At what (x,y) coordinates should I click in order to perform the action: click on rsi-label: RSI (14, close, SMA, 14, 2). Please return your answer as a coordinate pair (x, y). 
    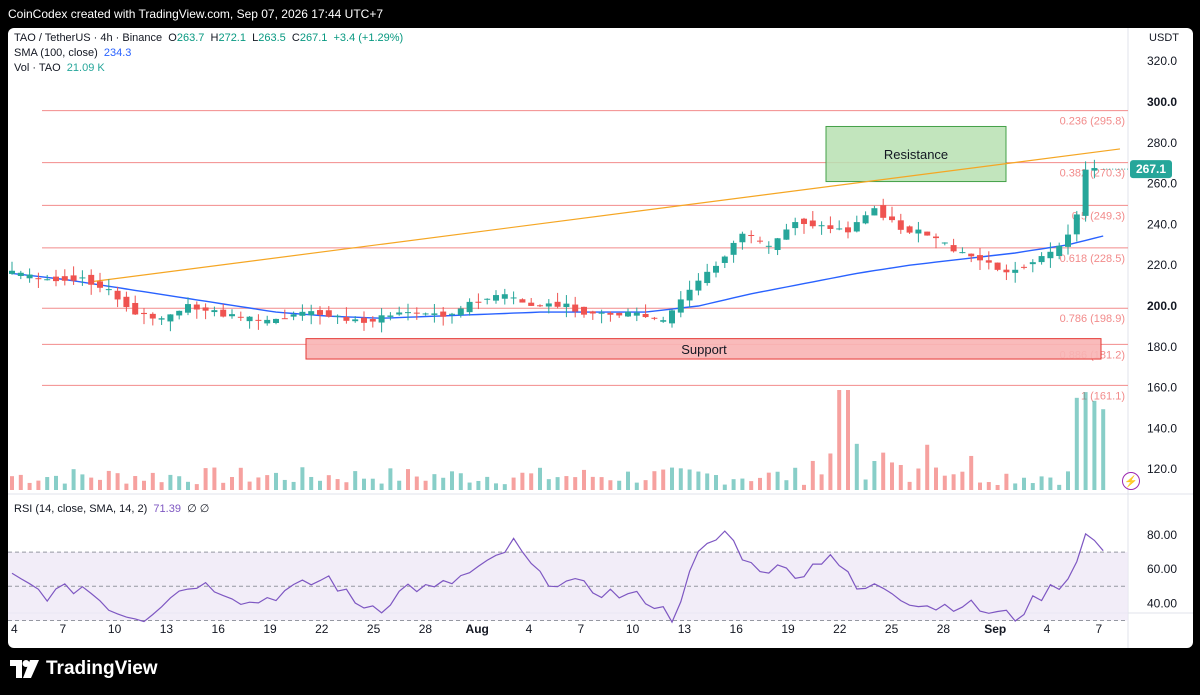
    Looking at the image, I should click on (81, 509).